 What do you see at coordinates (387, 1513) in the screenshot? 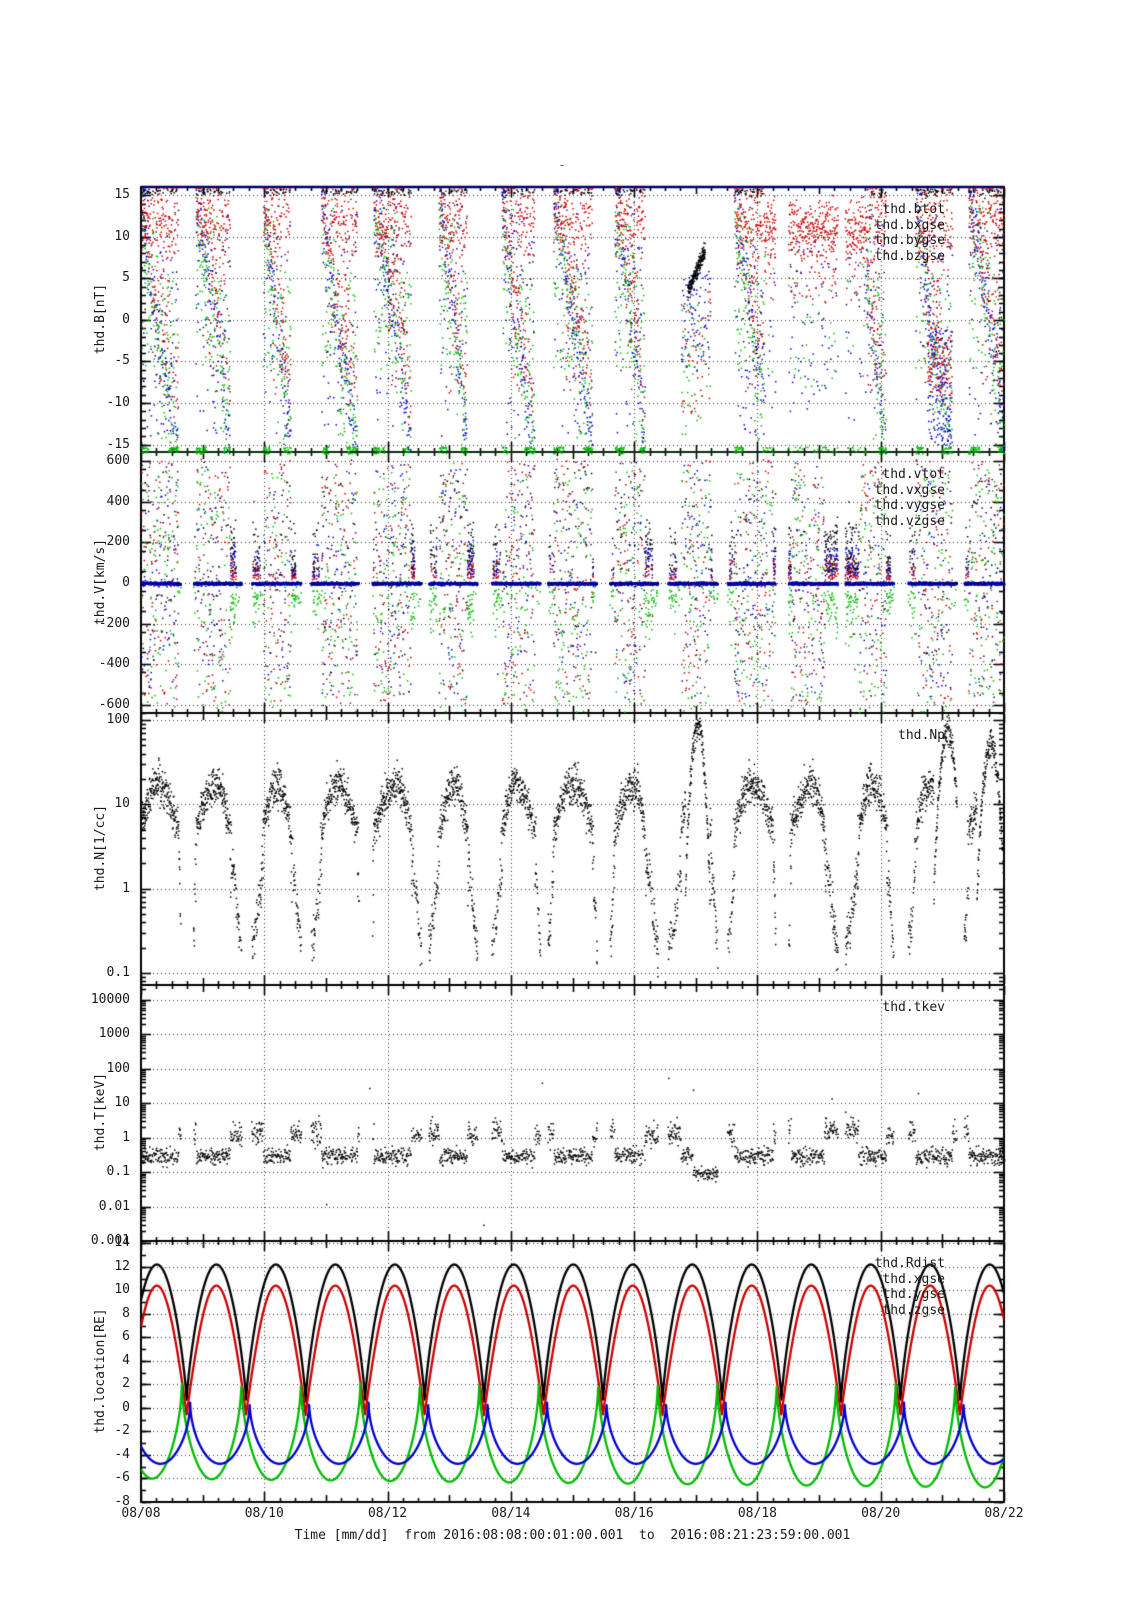
I see `x-tick-label: 08/12` at bounding box center [387, 1513].